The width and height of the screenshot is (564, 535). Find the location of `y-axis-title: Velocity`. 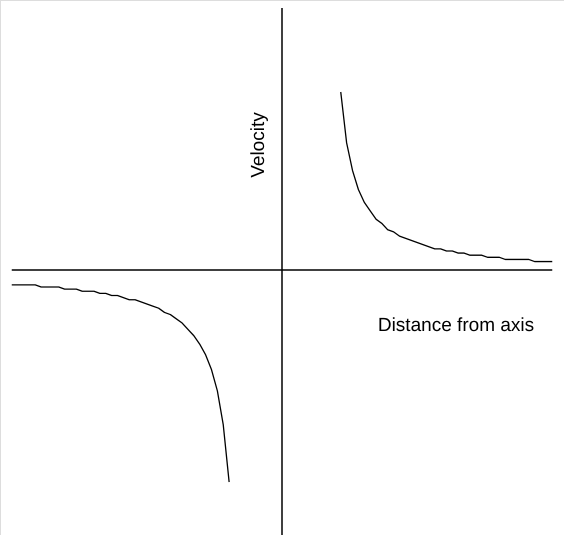

y-axis-title: Velocity is located at coordinates (258, 145).